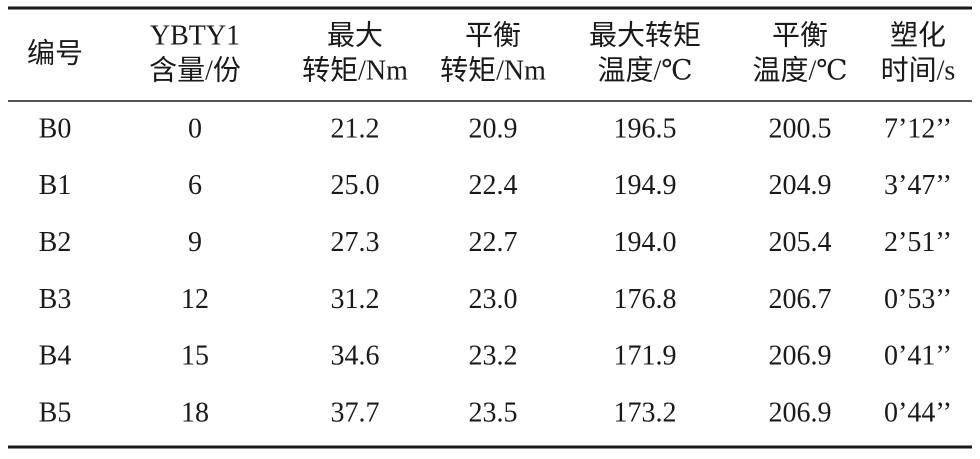  I want to click on table-cell: 171.9, so click(645, 356).